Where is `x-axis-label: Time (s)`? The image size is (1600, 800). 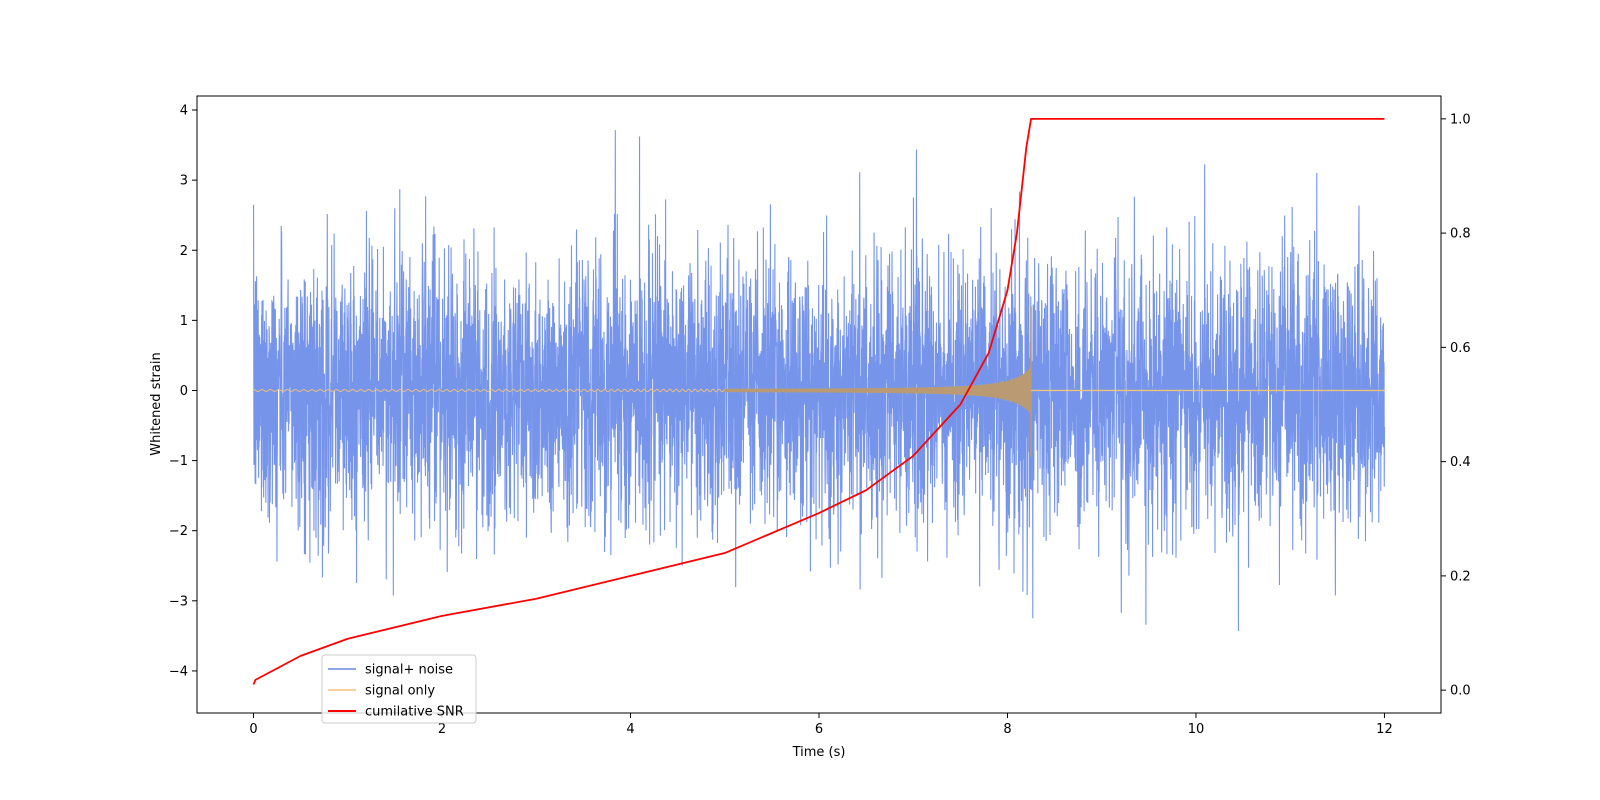 x-axis-label: Time (s) is located at coordinates (819, 752).